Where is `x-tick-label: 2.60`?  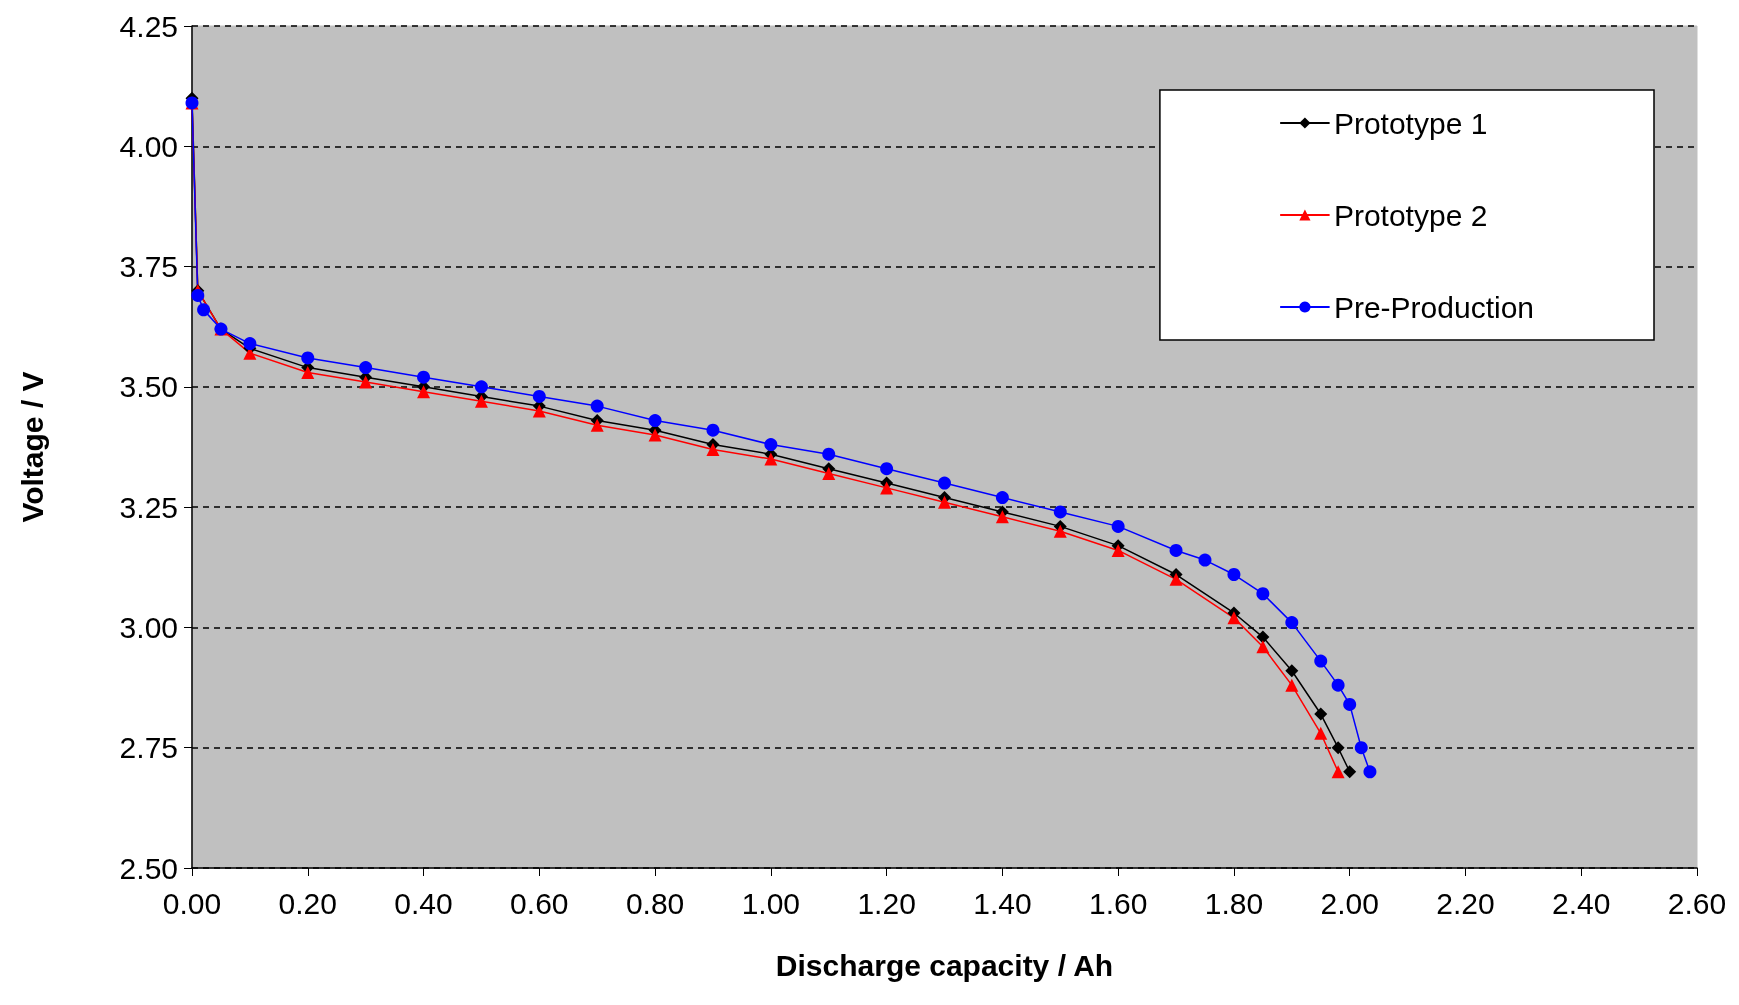
x-tick-label: 2.60 is located at coordinates (1697, 903).